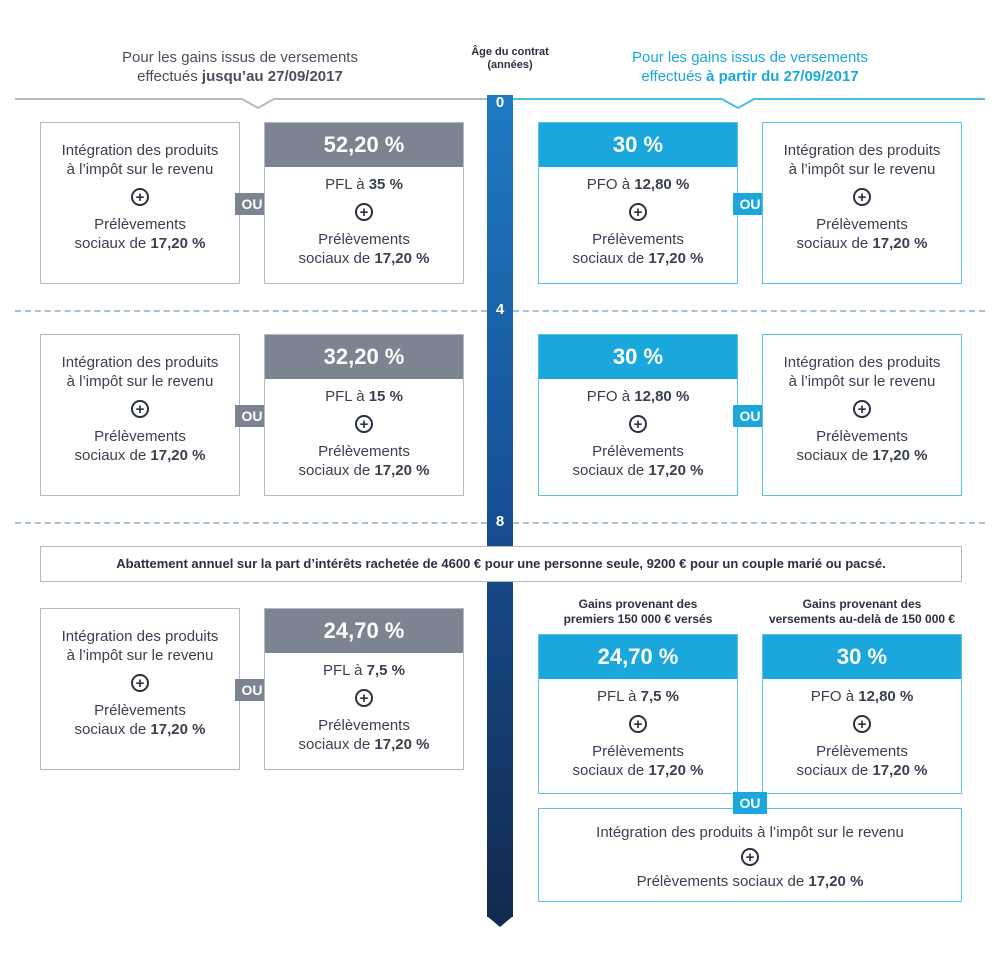  Describe the element at coordinates (500, 506) in the screenshot. I see `contract-age-axis` at that location.